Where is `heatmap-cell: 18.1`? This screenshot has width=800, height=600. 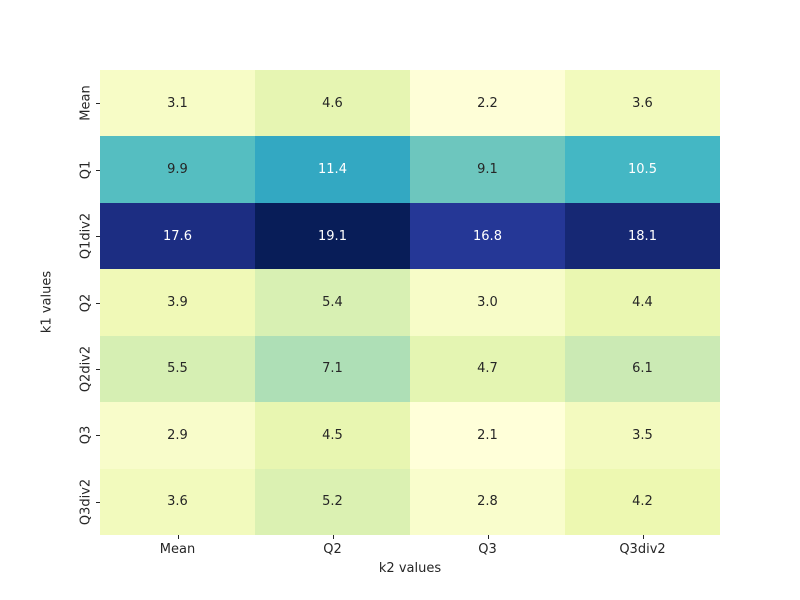 heatmap-cell: 18.1 is located at coordinates (642, 236).